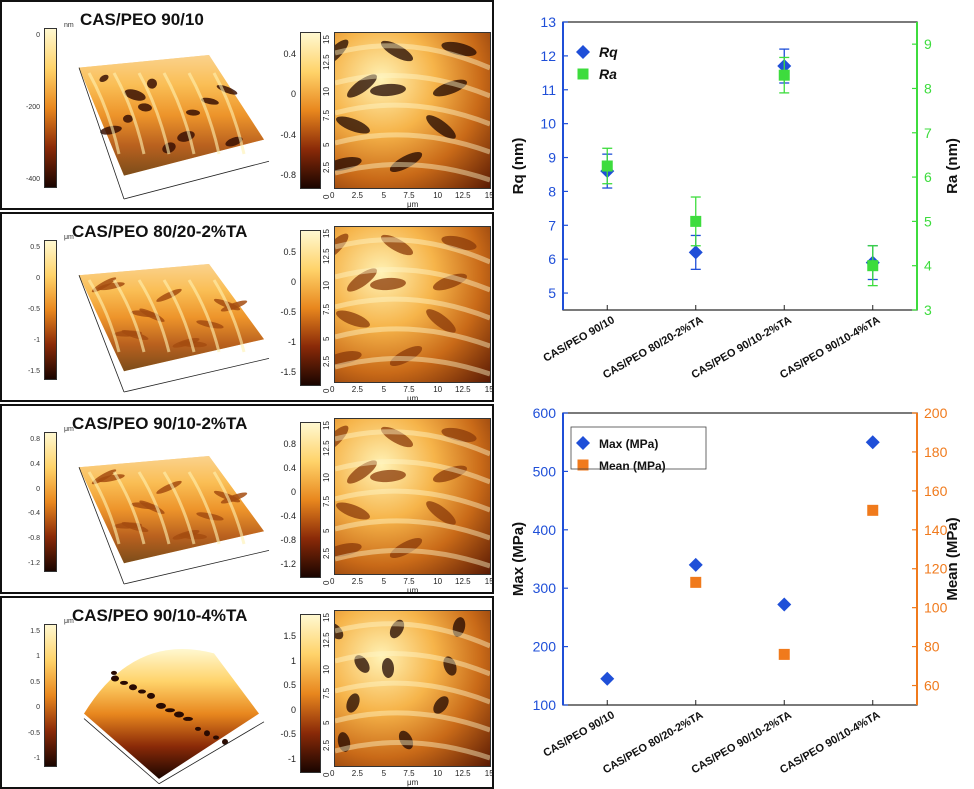 The height and width of the screenshot is (789, 974). I want to click on colorbar-tick: -0.4, so click(33, 514).